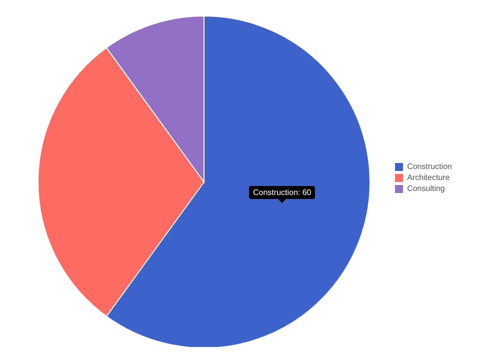 The image size is (500, 355). What do you see at coordinates (426, 188) in the screenshot?
I see `legend-label: Consulting` at bounding box center [426, 188].